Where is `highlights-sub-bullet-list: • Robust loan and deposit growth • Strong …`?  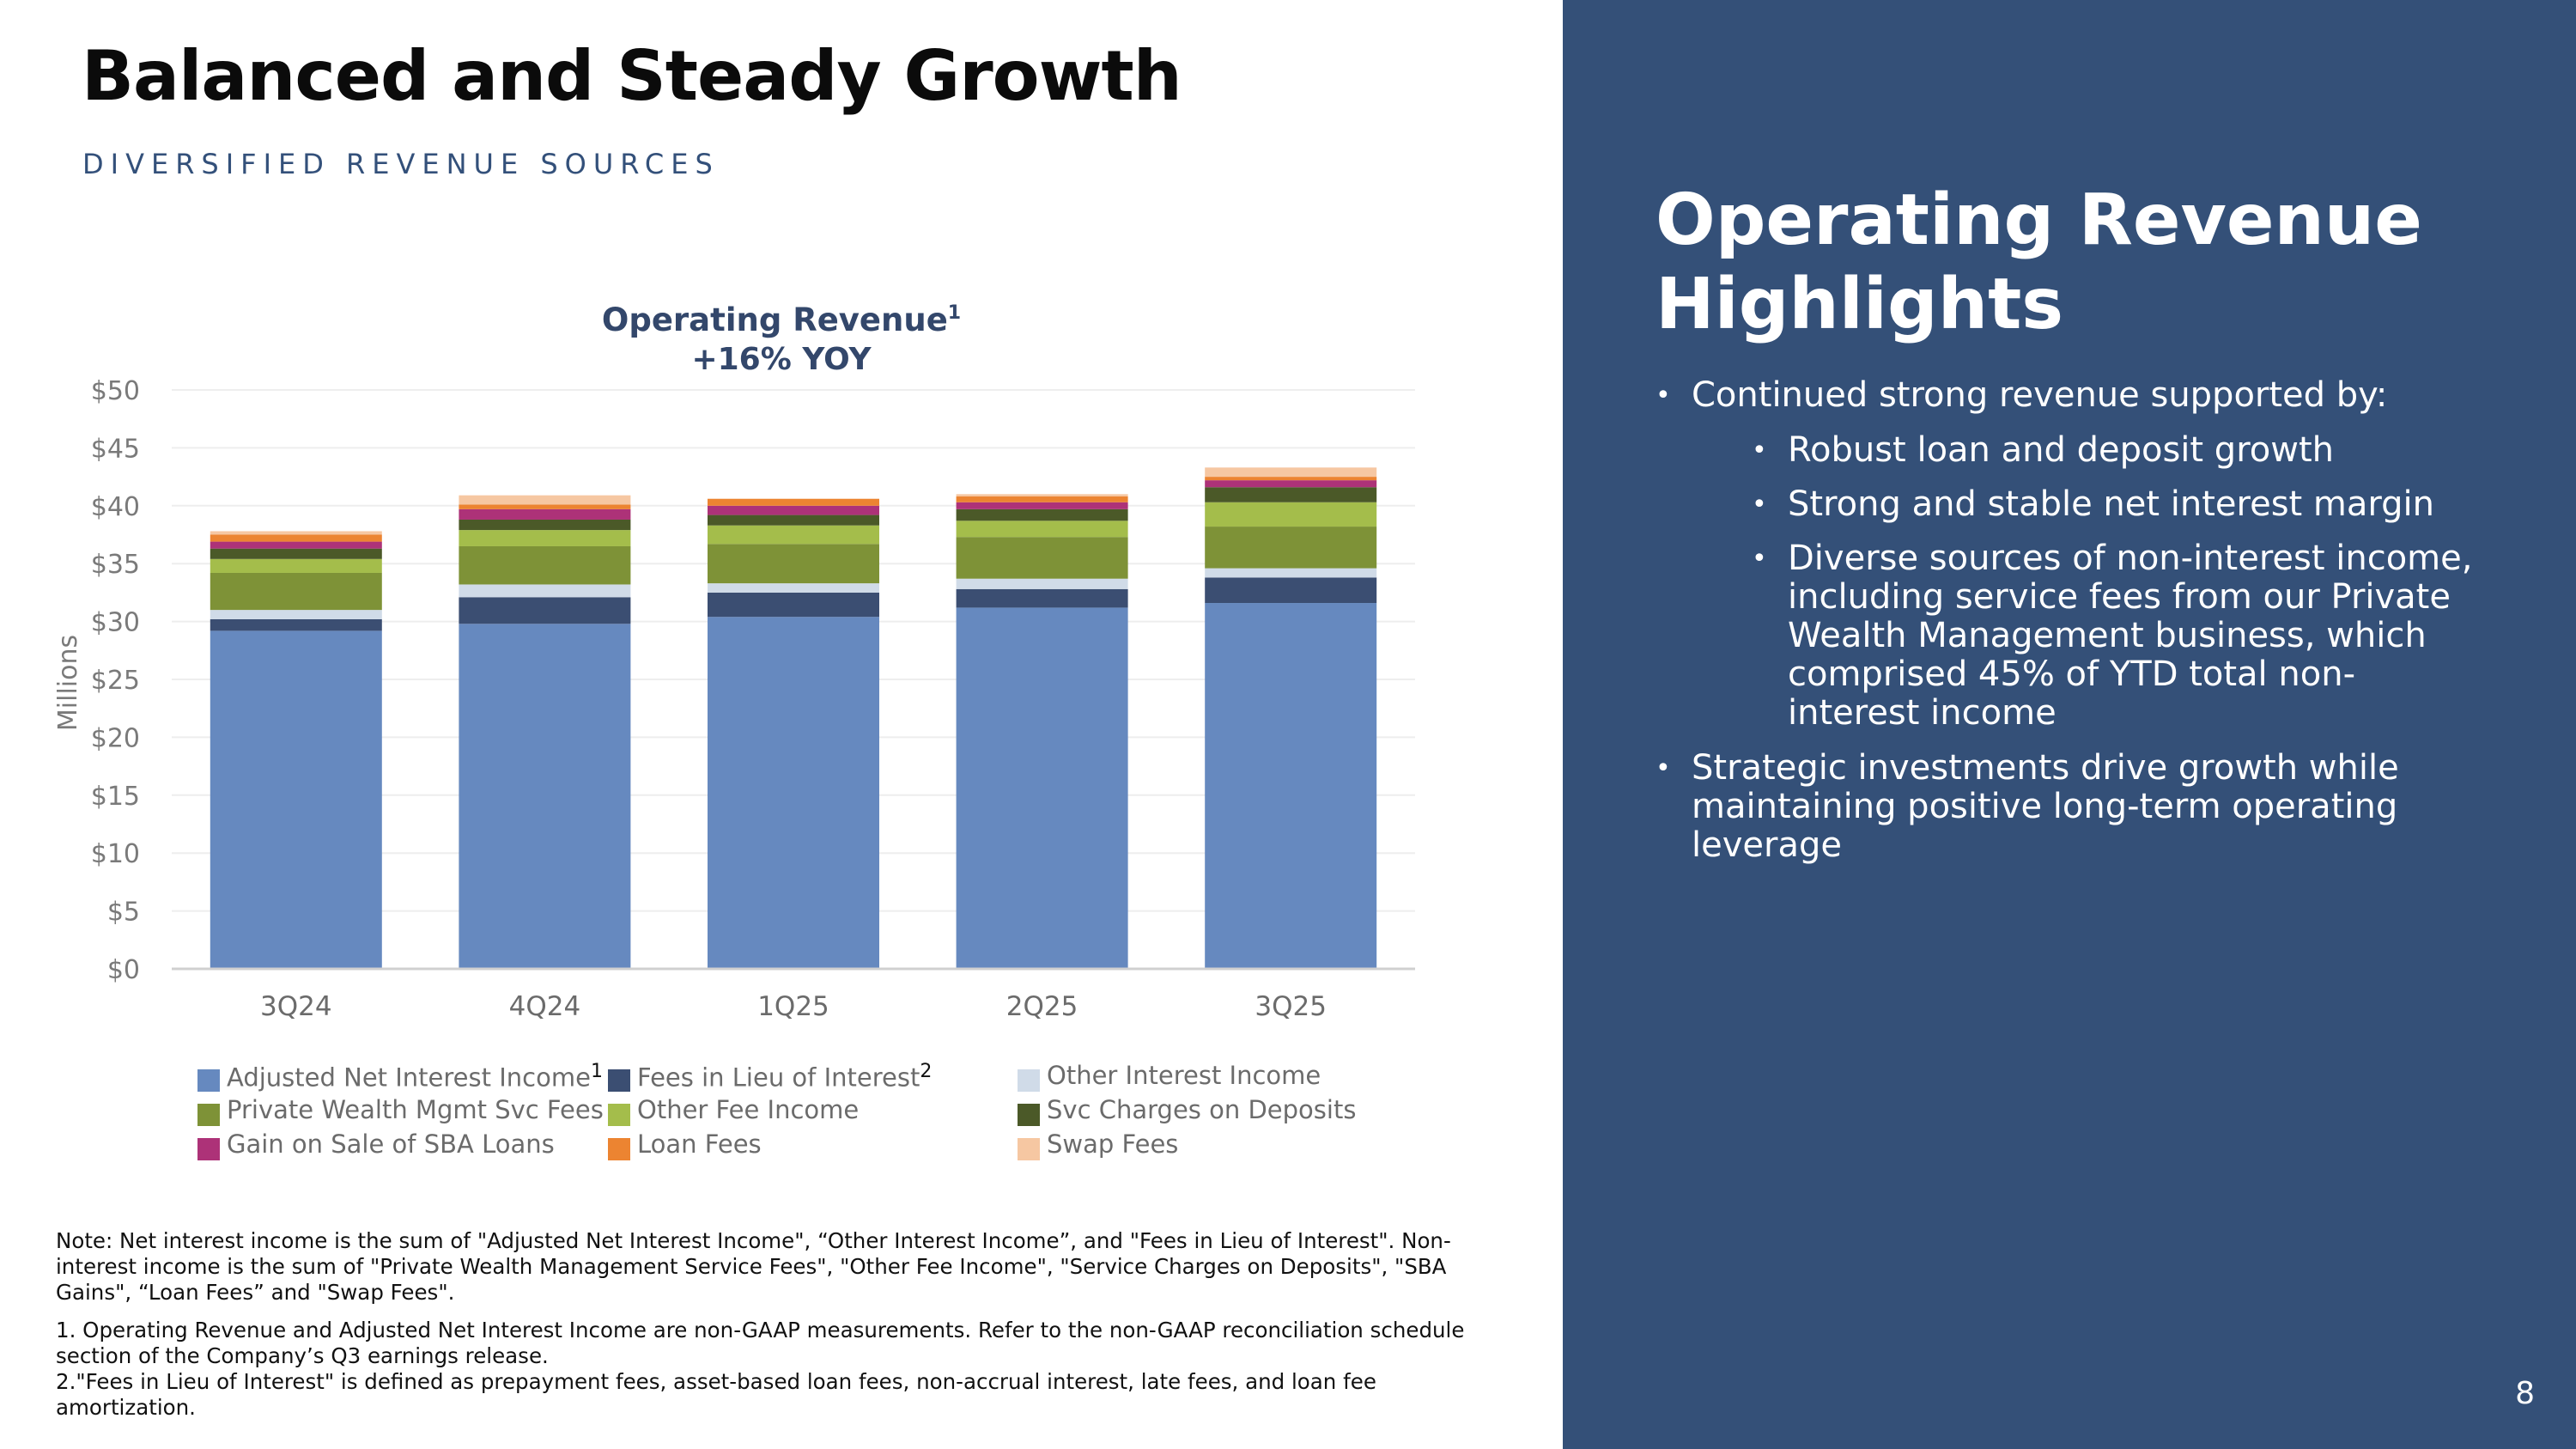
highlights-sub-bullet-list: • Robust loan and deposit growth • Strong … is located at coordinates (2113, 581).